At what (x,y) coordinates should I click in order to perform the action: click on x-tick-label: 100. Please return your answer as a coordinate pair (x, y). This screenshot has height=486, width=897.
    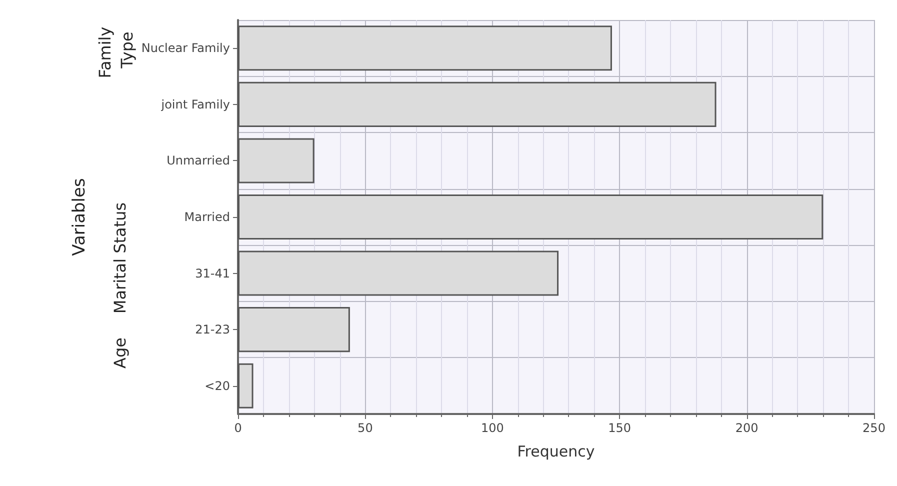
    Looking at the image, I should click on (492, 428).